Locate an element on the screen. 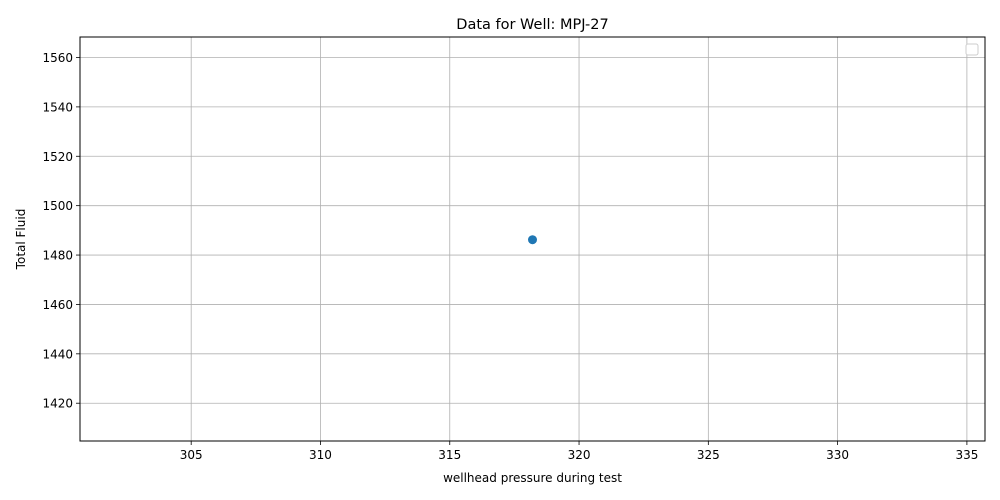  legend-box is located at coordinates (972, 49).